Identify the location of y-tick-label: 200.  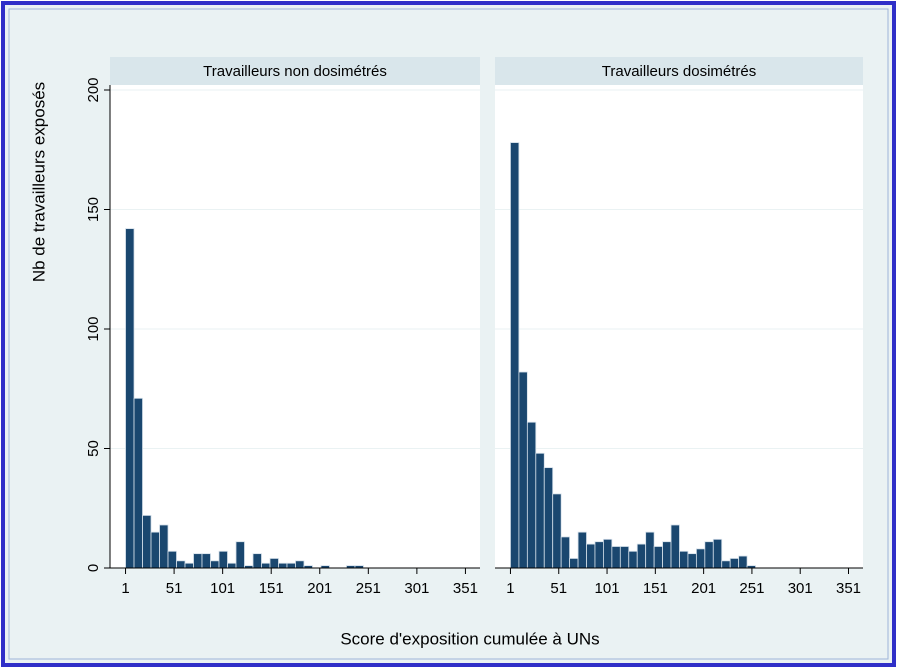
(93, 89).